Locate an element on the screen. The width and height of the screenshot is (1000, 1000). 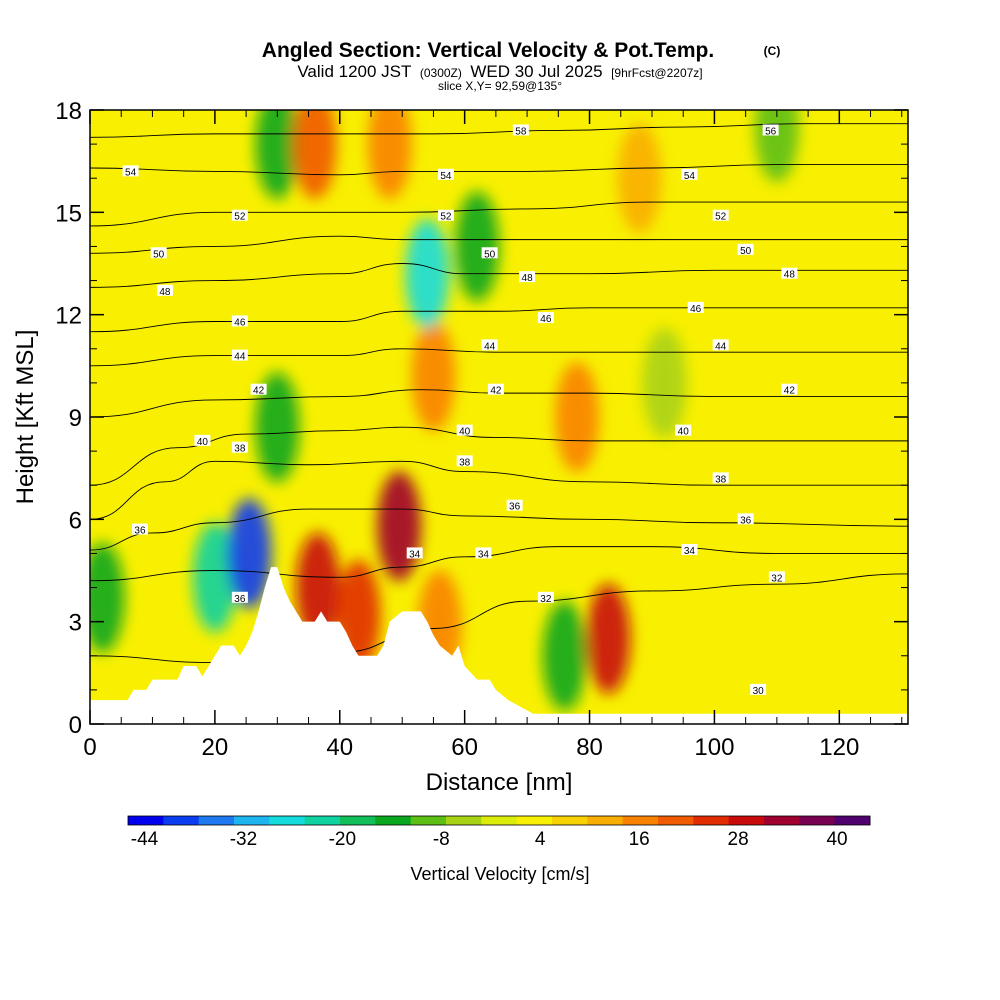
contour-label-22: 34 is located at coordinates (414, 553).